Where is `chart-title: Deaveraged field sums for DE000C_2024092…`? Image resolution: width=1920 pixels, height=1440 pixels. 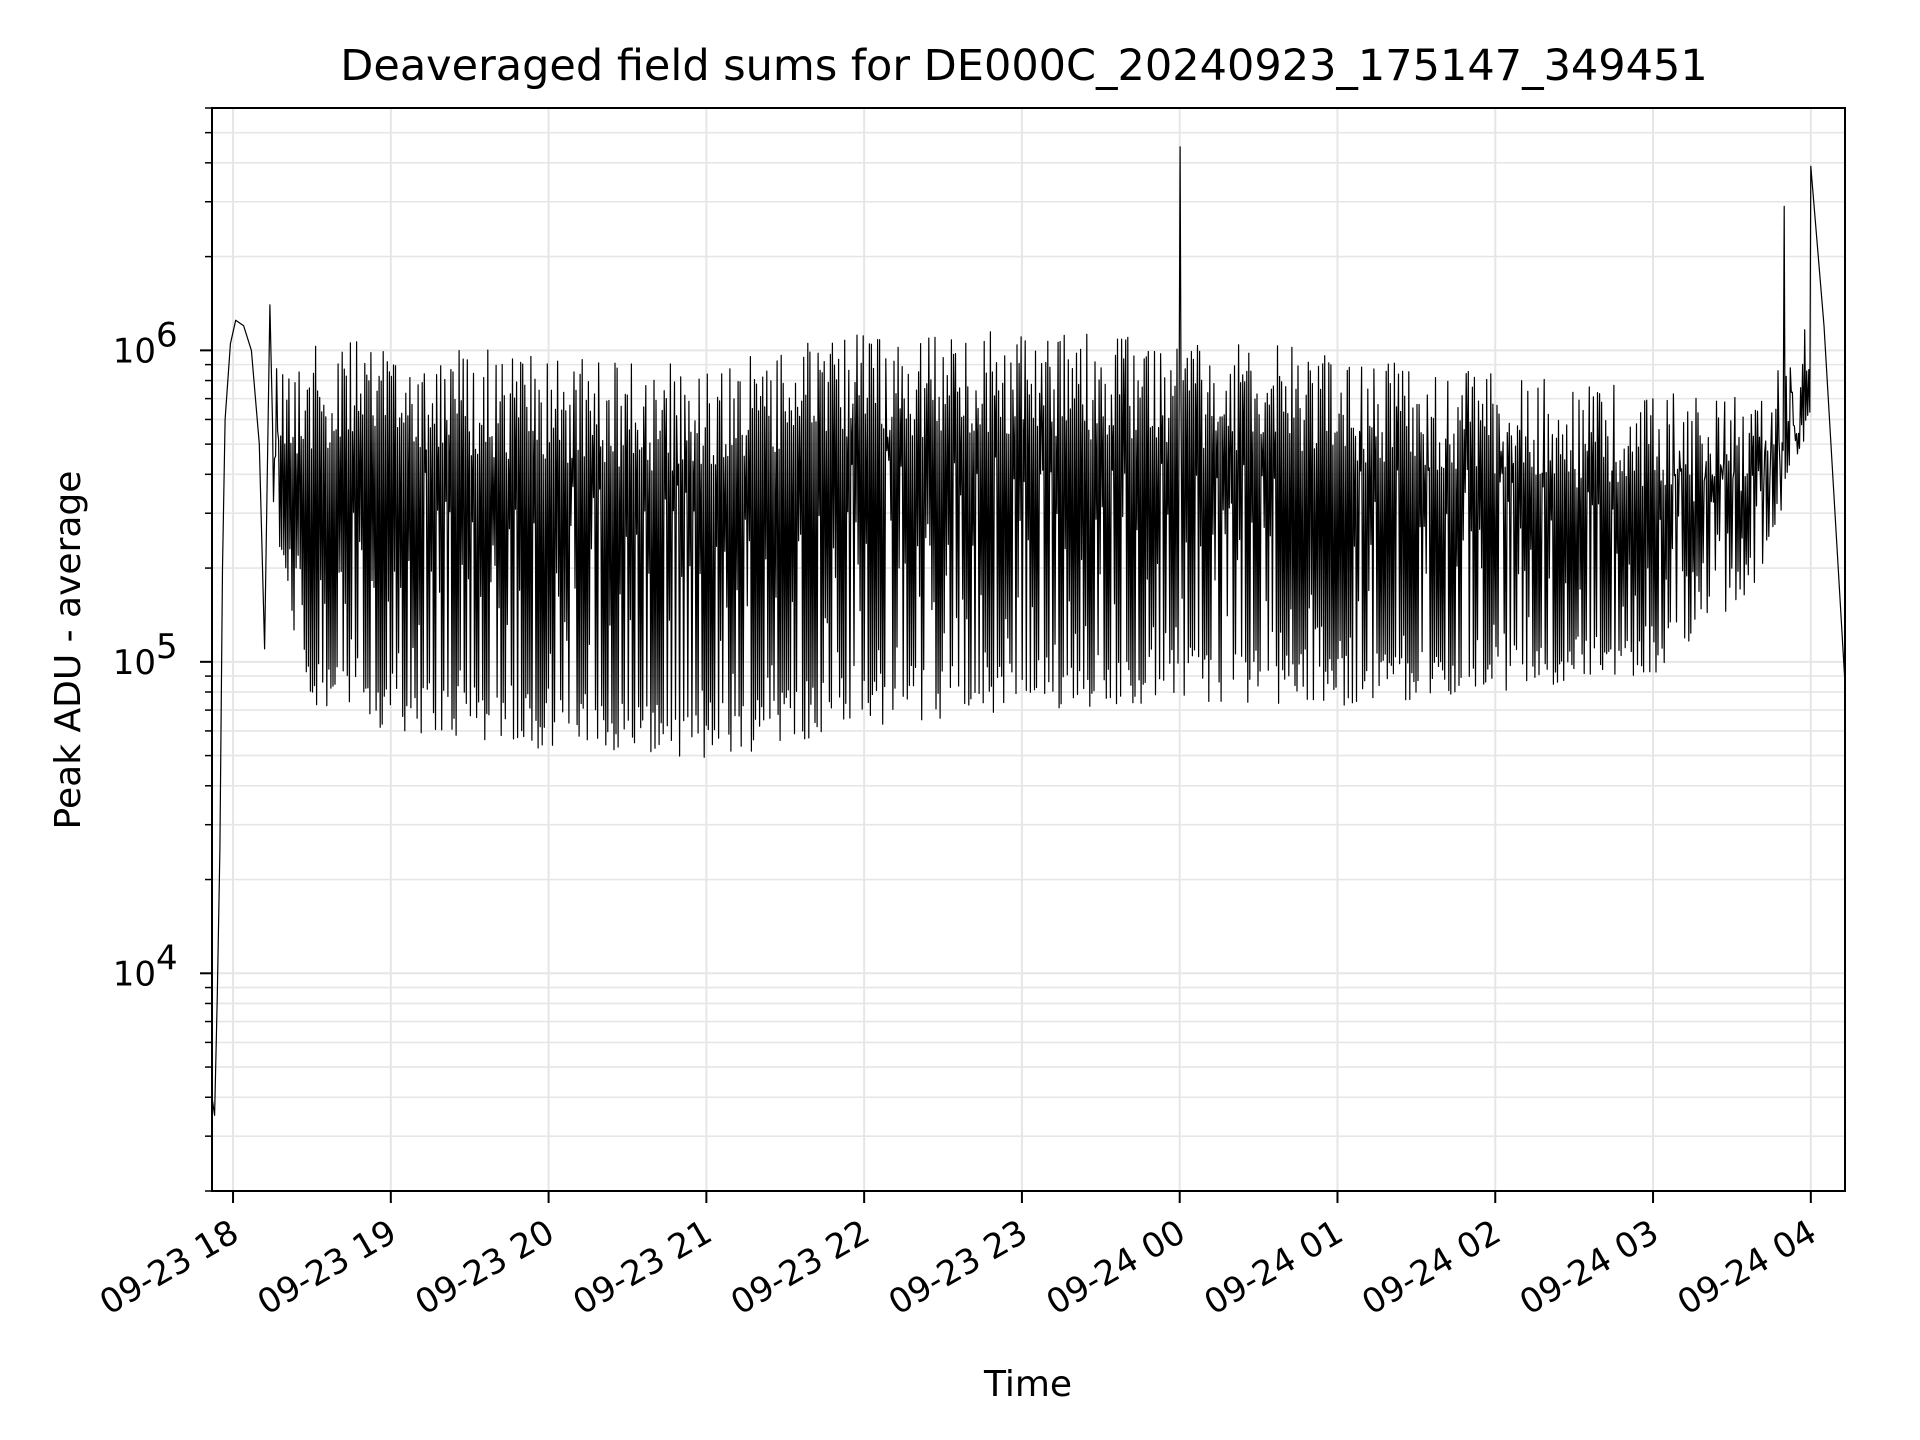 chart-title: Deaveraged field sums for DE000C_2024092… is located at coordinates (1023, 66).